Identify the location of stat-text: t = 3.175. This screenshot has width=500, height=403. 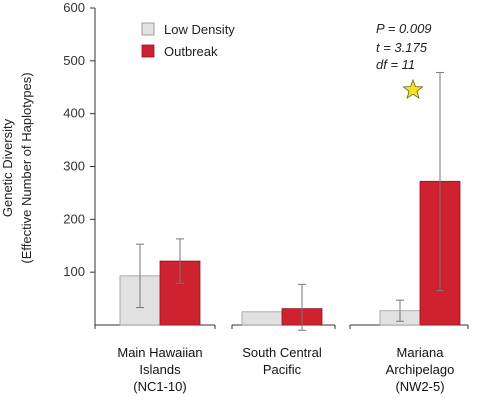
(402, 47).